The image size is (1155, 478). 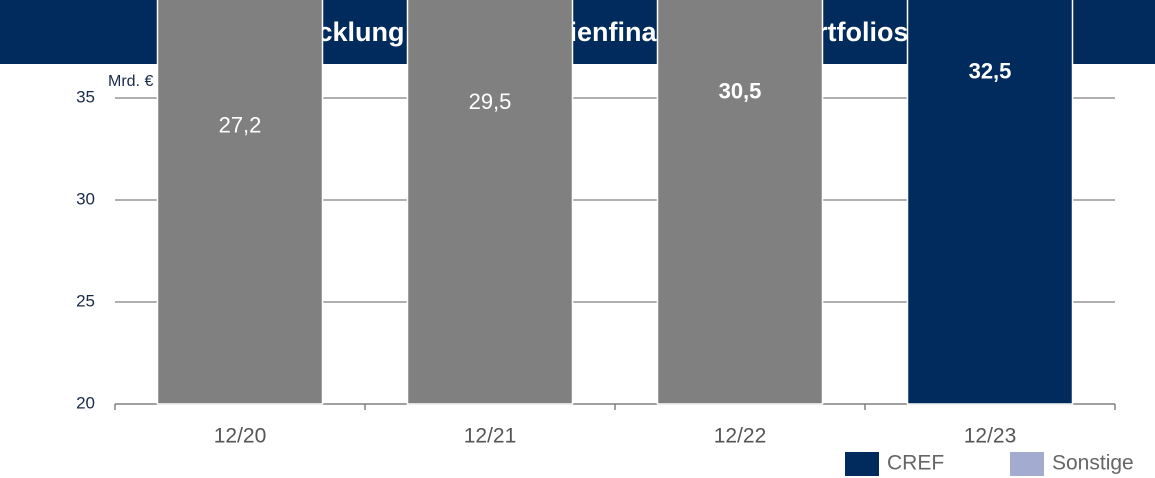 What do you see at coordinates (1093, 463) in the screenshot?
I see `legend-label: Sonstige` at bounding box center [1093, 463].